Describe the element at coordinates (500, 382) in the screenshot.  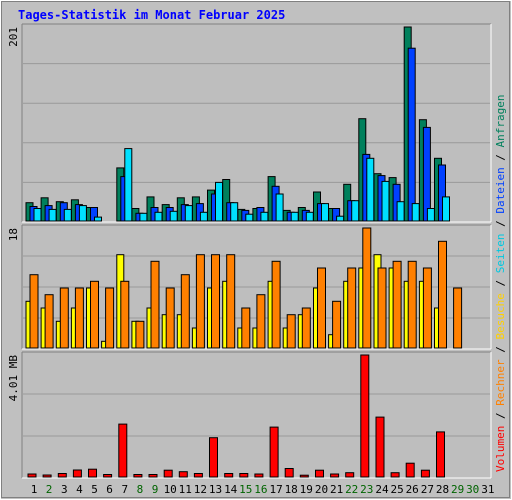
I see `legend-rechner: Rechner` at that location.